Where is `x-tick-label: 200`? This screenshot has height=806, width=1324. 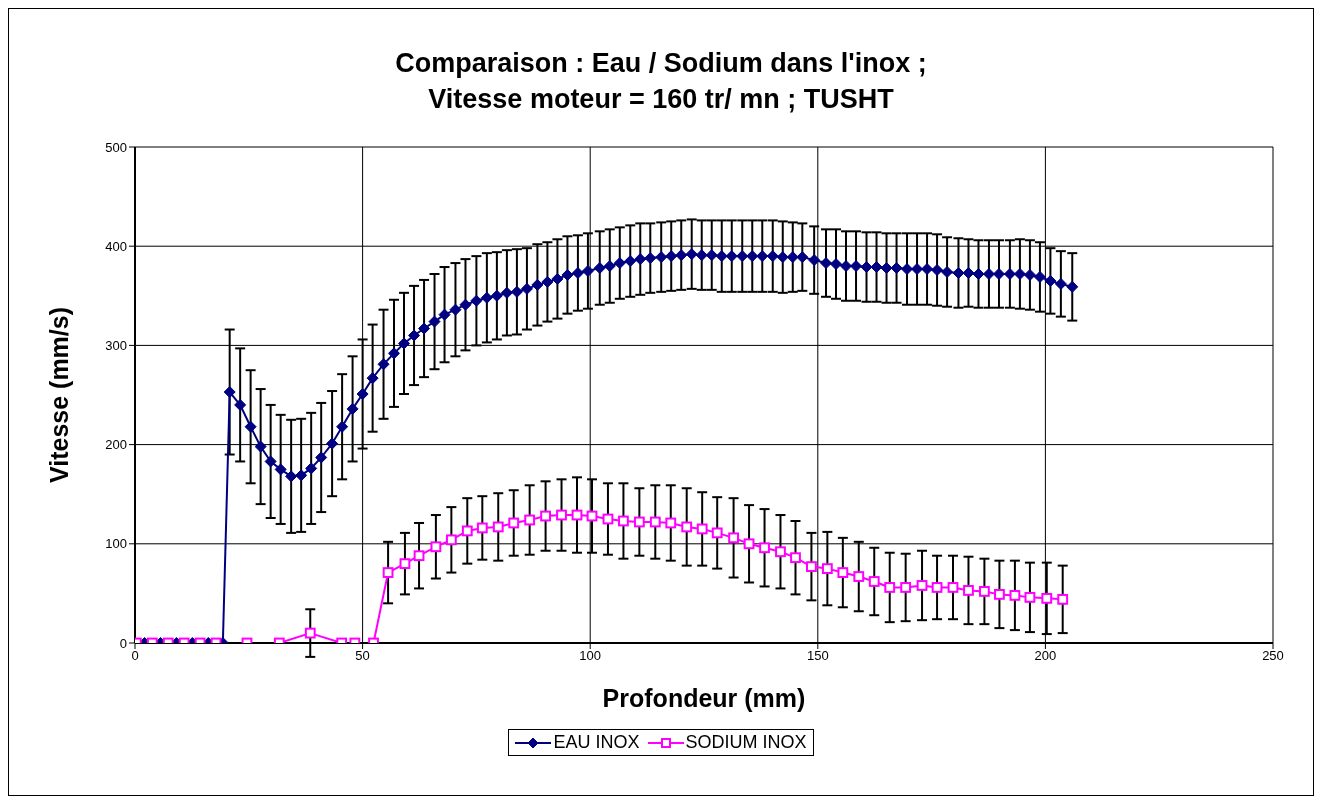 x-tick-label: 200 is located at coordinates (1045, 656).